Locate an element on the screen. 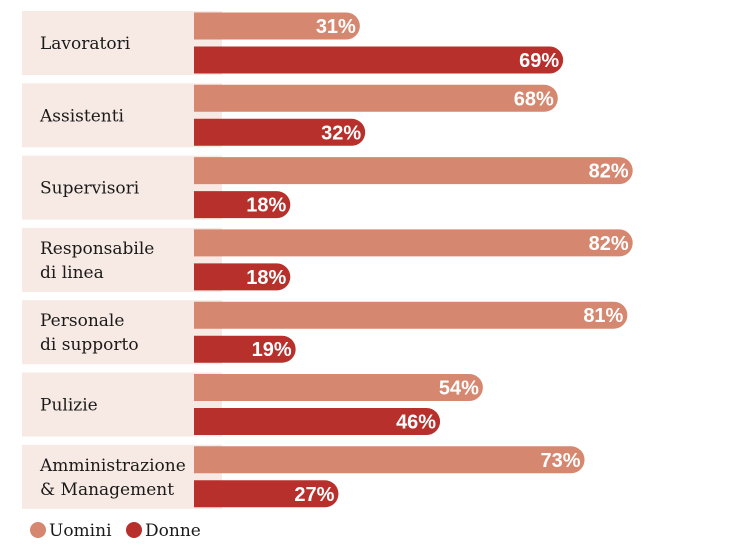 This screenshot has width=749, height=544. data-label: 27% is located at coordinates (314, 495).